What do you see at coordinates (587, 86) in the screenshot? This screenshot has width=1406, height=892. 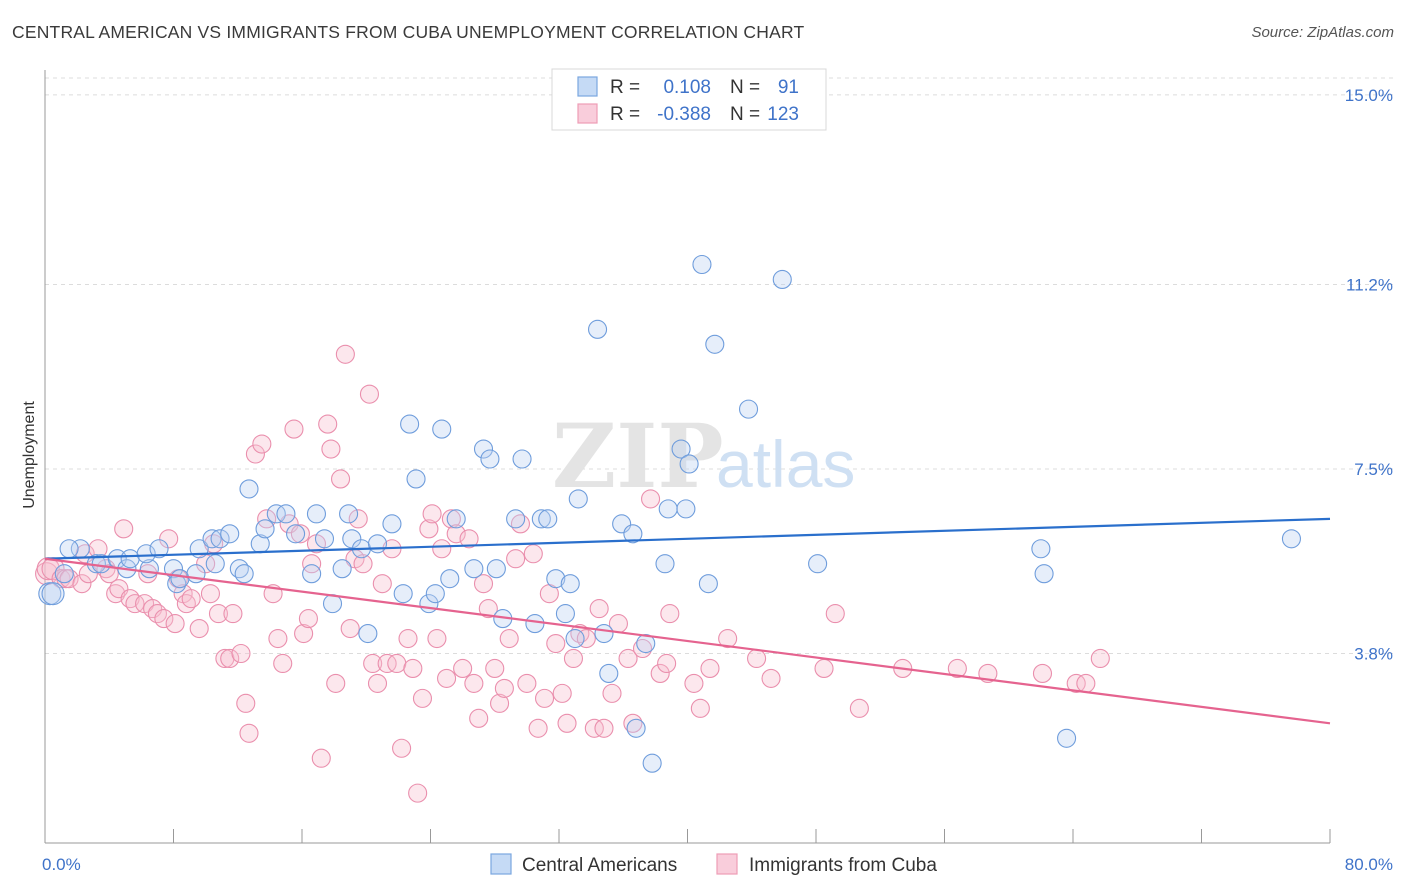 I see `legend-swatch-blue` at bounding box center [587, 86].